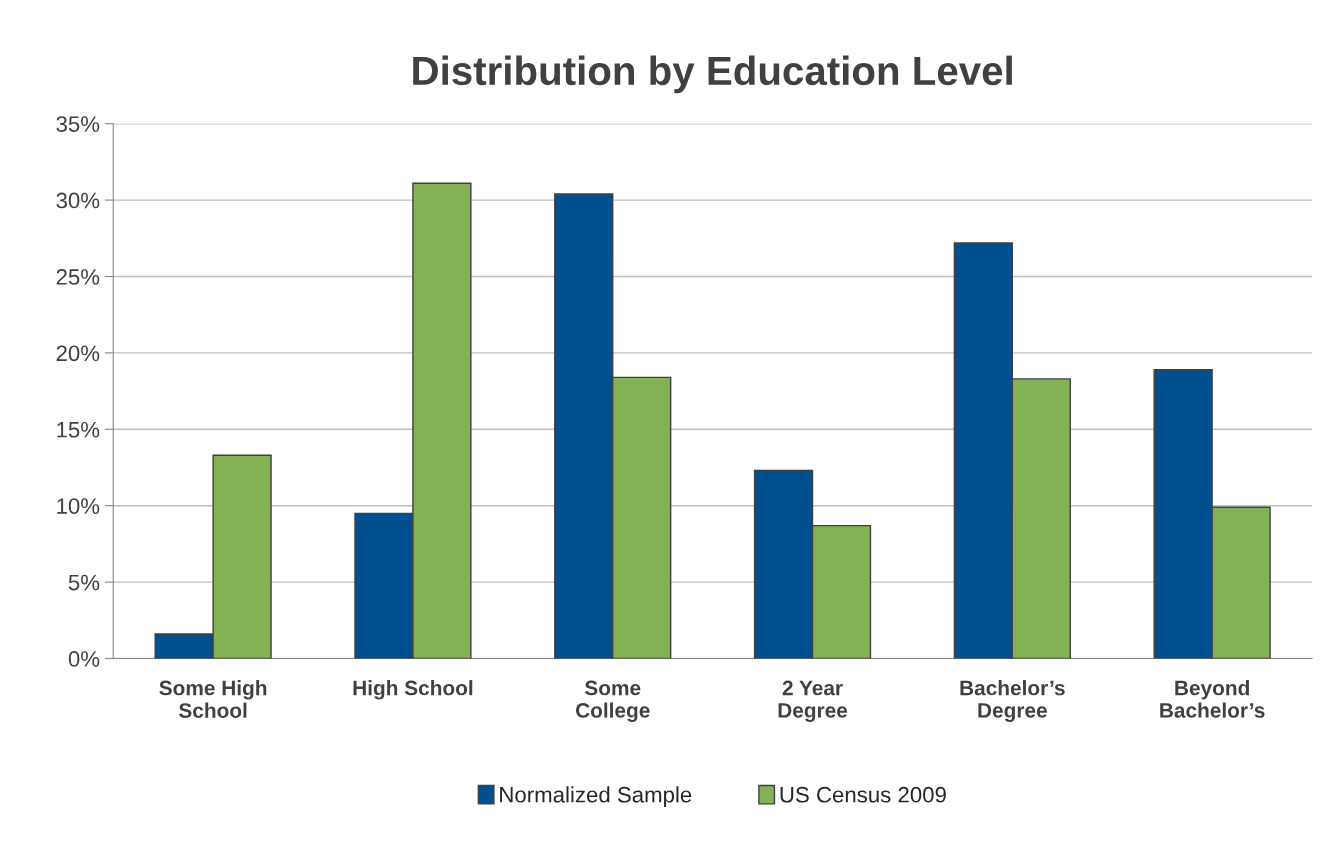 This screenshot has width=1332, height=853. I want to click on x-tick-label: Some High School, so click(213, 699).